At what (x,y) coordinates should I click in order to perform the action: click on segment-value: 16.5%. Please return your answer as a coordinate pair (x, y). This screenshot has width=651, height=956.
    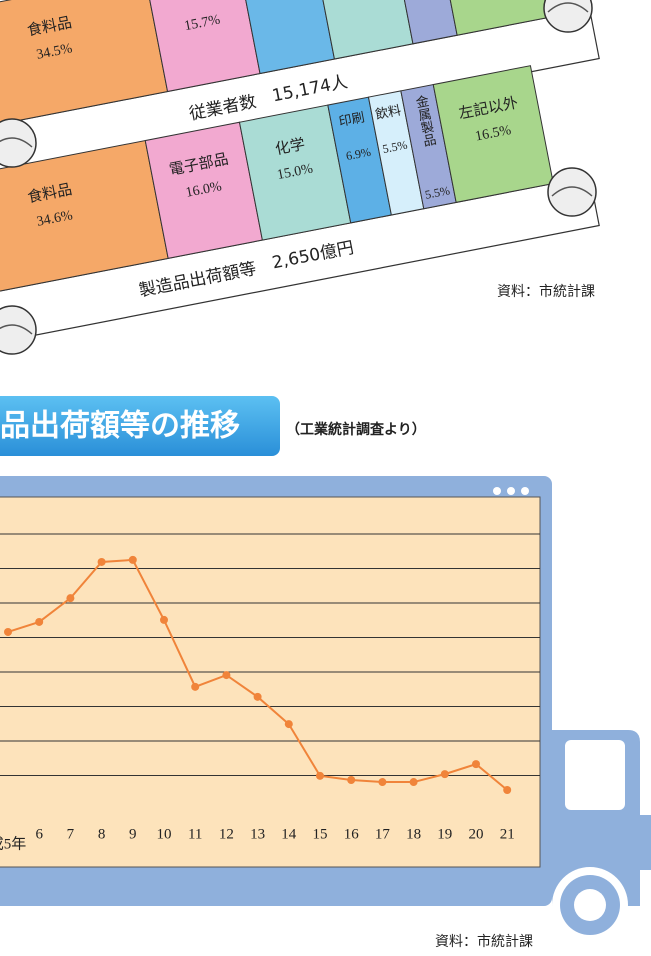
    Looking at the image, I should click on (493, 134).